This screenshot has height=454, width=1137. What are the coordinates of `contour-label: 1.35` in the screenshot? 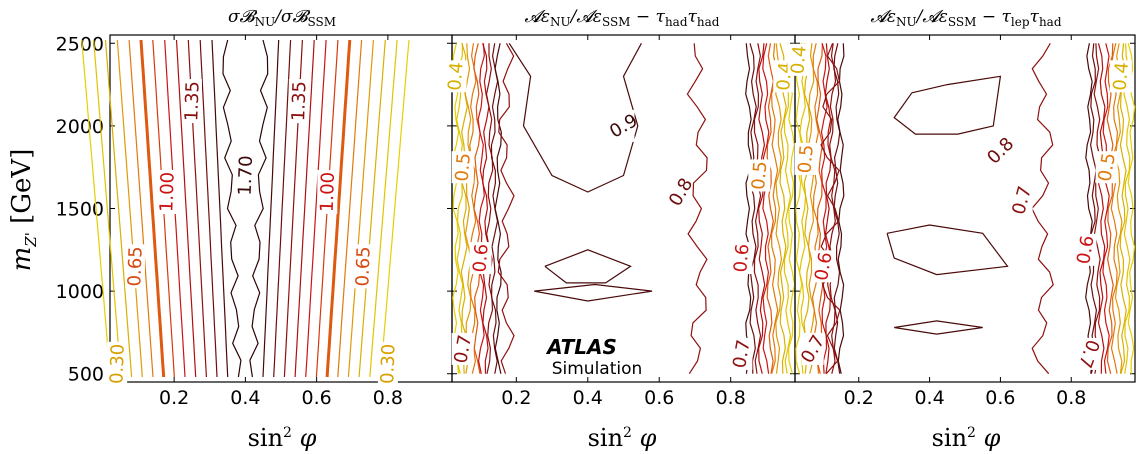 It's located at (299, 101).